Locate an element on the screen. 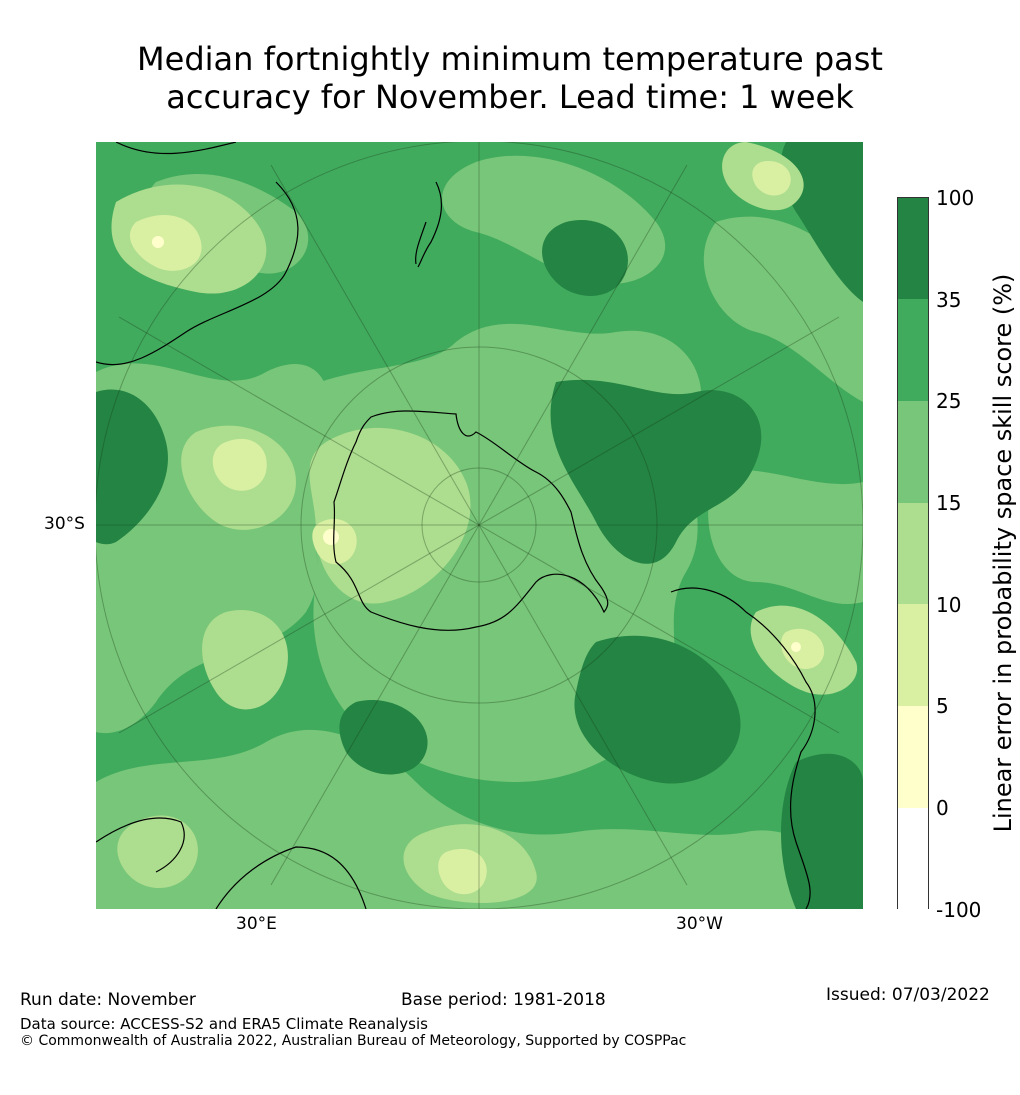 Image resolution: width=1020 pixels, height=1095 pixels. colorbar-tick: 100 is located at coordinates (955, 198).